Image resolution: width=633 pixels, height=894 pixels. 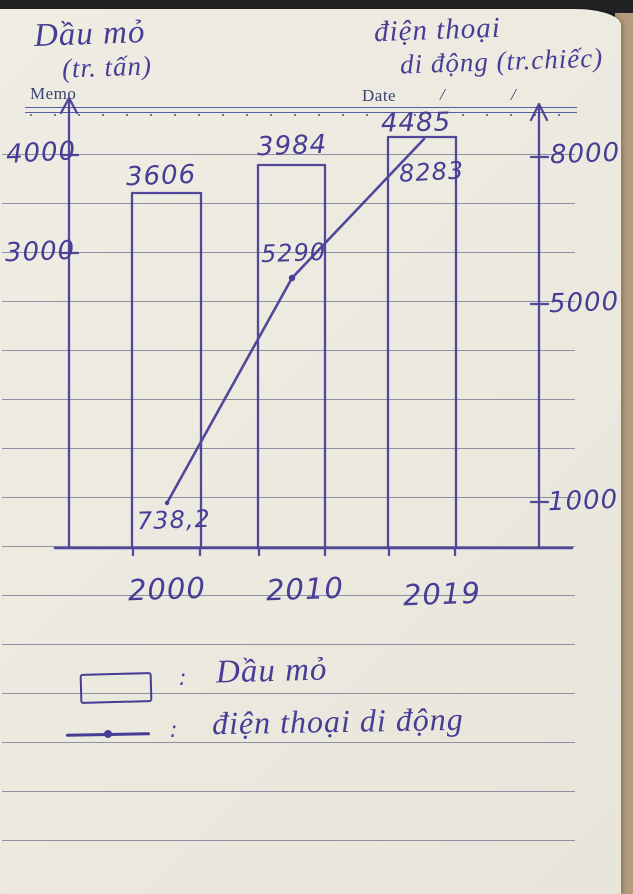 What do you see at coordinates (89, 34) in the screenshot?
I see `left-axis-title-line1: Dầu mỏ` at bounding box center [89, 34].